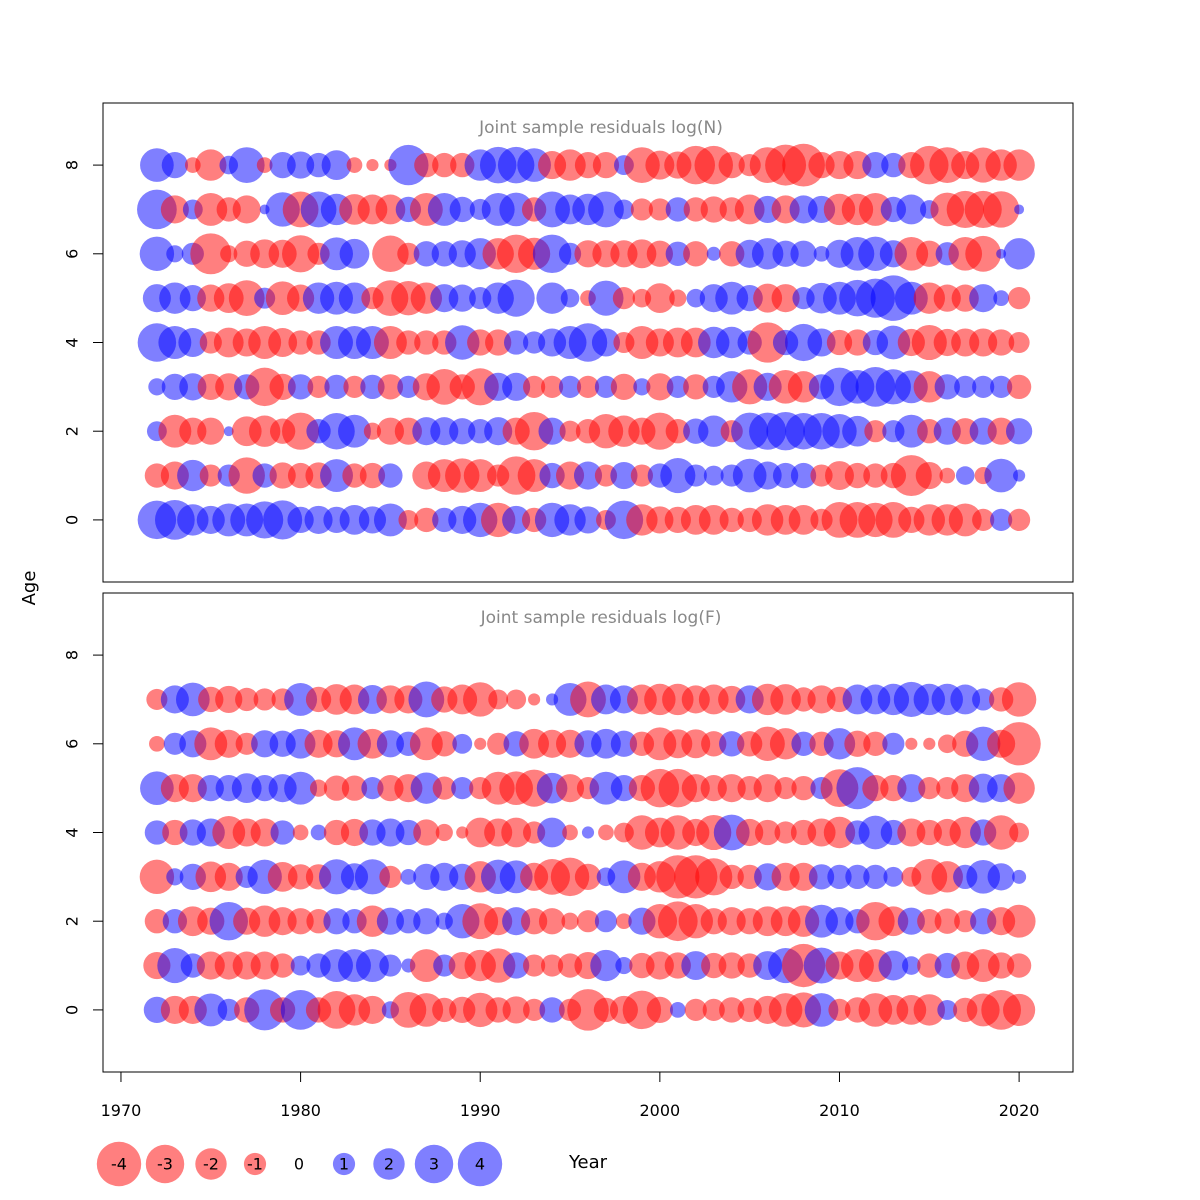 The height and width of the screenshot is (1200, 1200). What do you see at coordinates (121, 1110) in the screenshot?
I see `x-tick-label: 1970` at bounding box center [121, 1110].